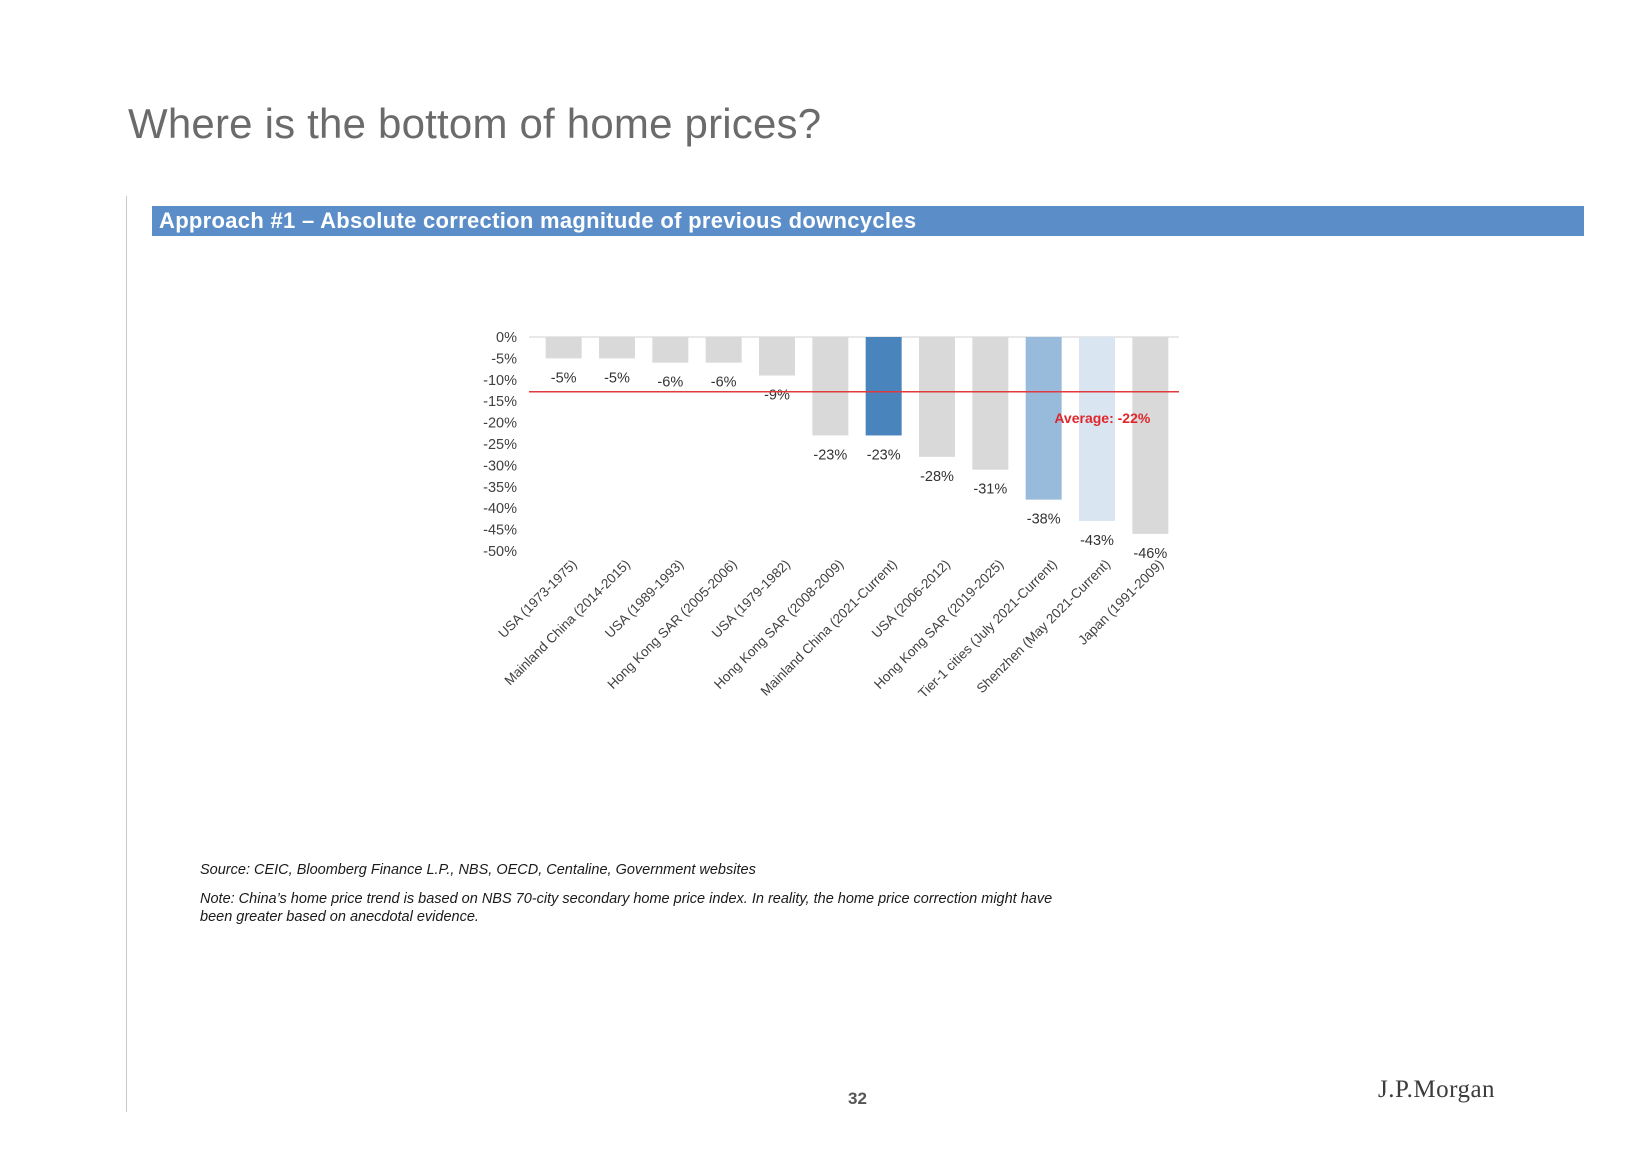 The height and width of the screenshot is (1157, 1638). I want to click on y-tick-label: -5%, so click(504, 359).